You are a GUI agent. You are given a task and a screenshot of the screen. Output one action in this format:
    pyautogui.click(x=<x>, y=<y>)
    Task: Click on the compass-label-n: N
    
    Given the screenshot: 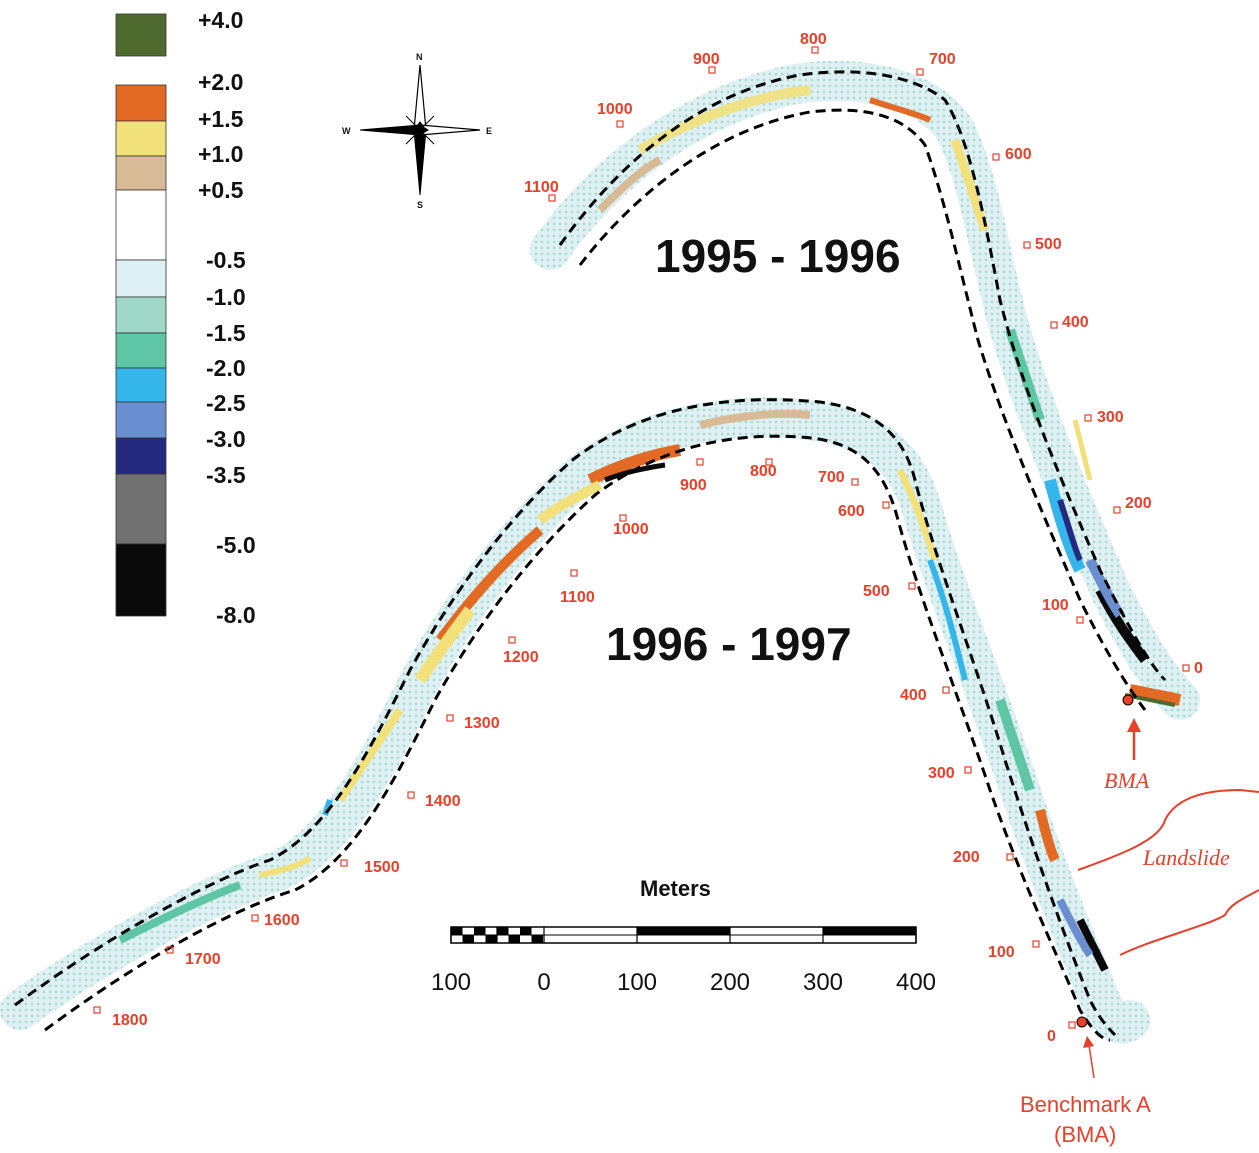 What is the action you would take?
    pyautogui.click(x=419, y=57)
    